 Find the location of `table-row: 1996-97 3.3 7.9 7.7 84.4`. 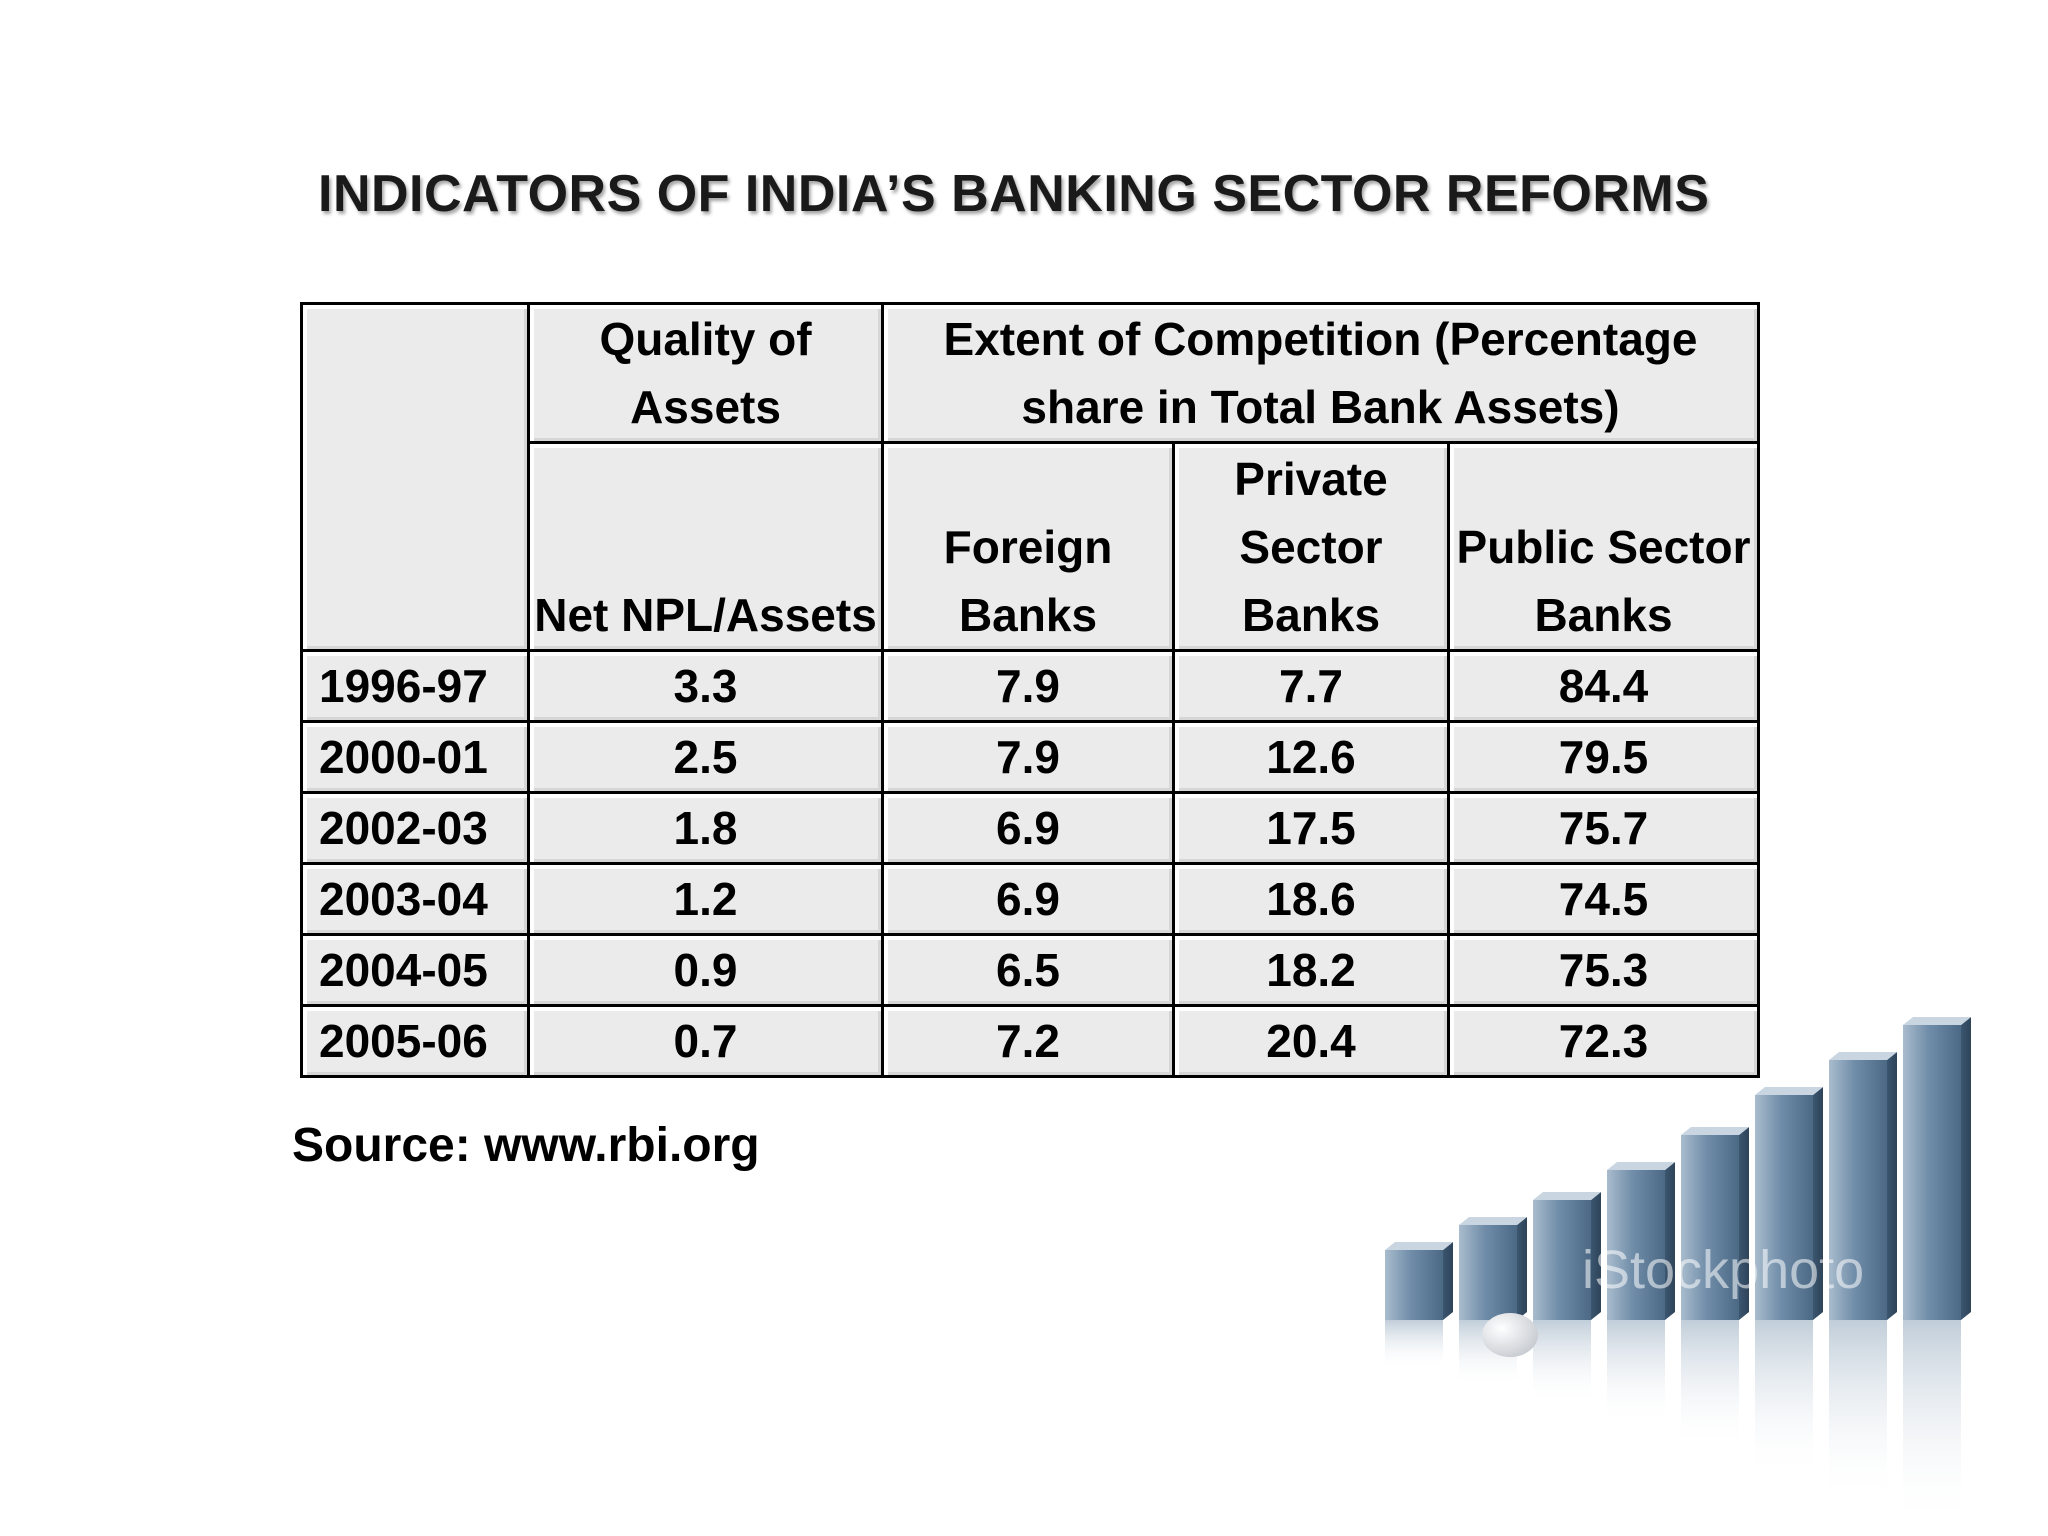

table-row: 1996-97 3.3 7.9 7.7 84.4 is located at coordinates (1030, 686).